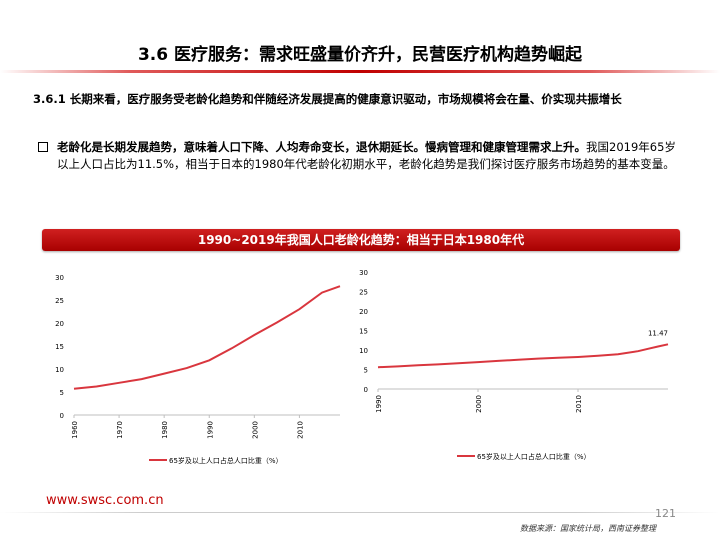 The width and height of the screenshot is (720, 540). What do you see at coordinates (588, 528) in the screenshot?
I see `data-source-note: 数据来源：国家统计局，西南证券整理` at bounding box center [588, 528].